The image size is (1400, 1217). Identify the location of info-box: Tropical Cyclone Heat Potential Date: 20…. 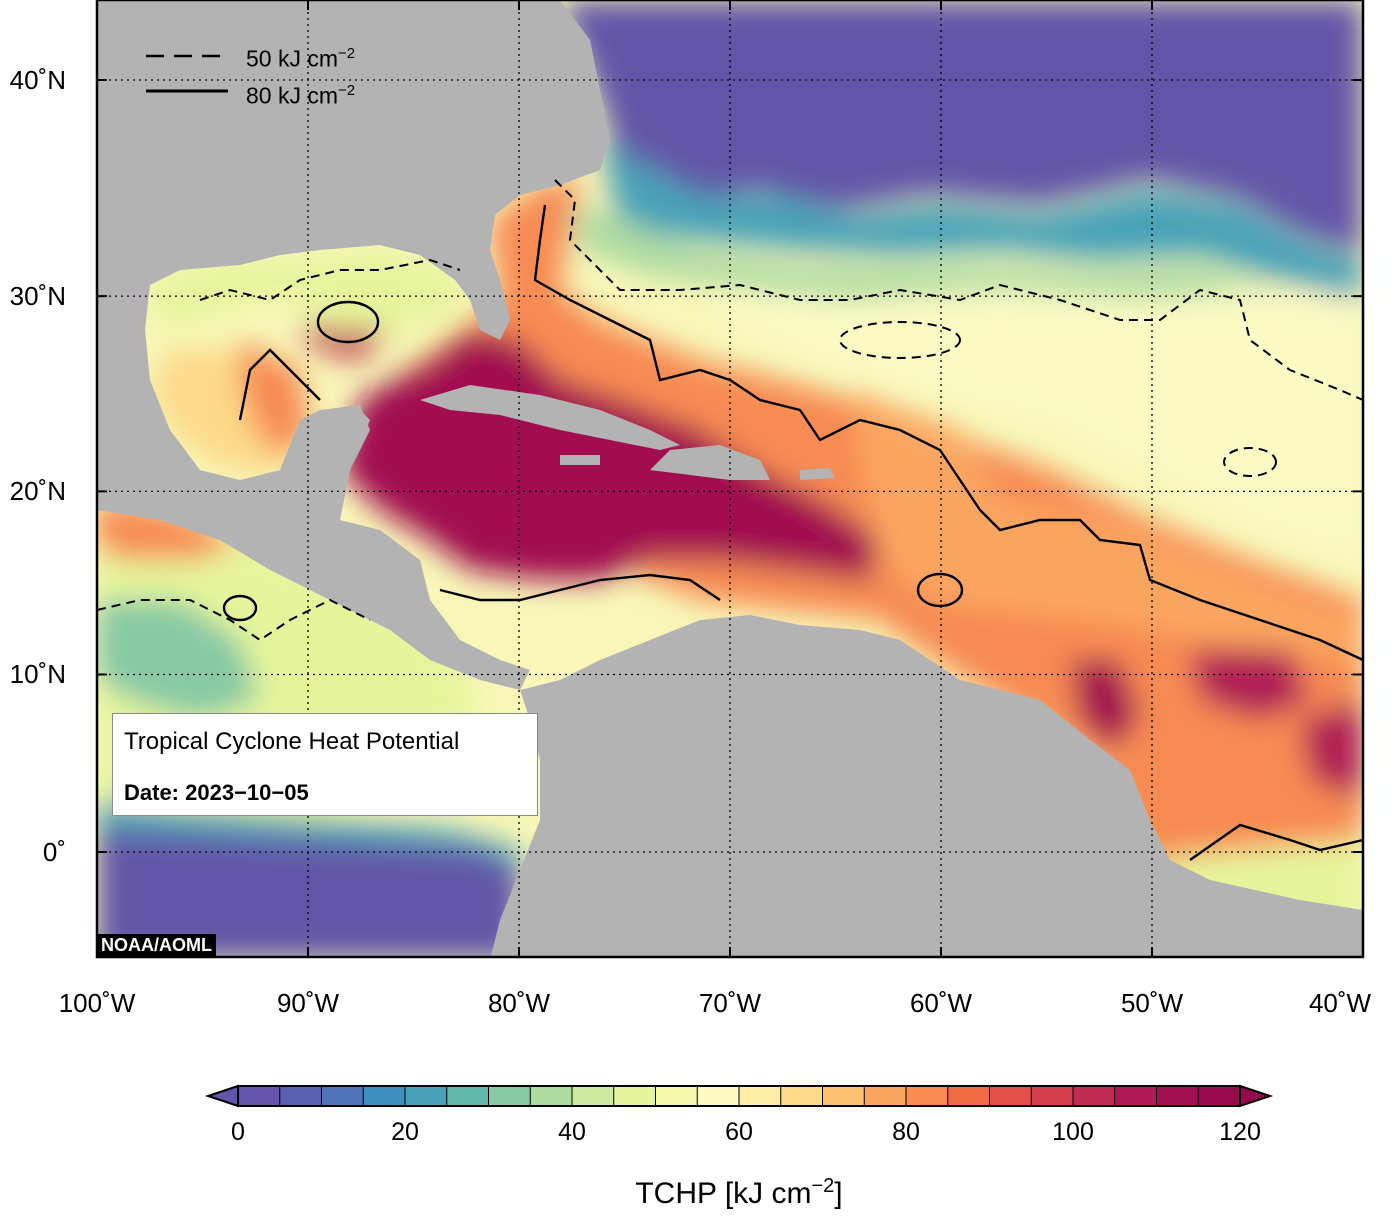
(325, 764).